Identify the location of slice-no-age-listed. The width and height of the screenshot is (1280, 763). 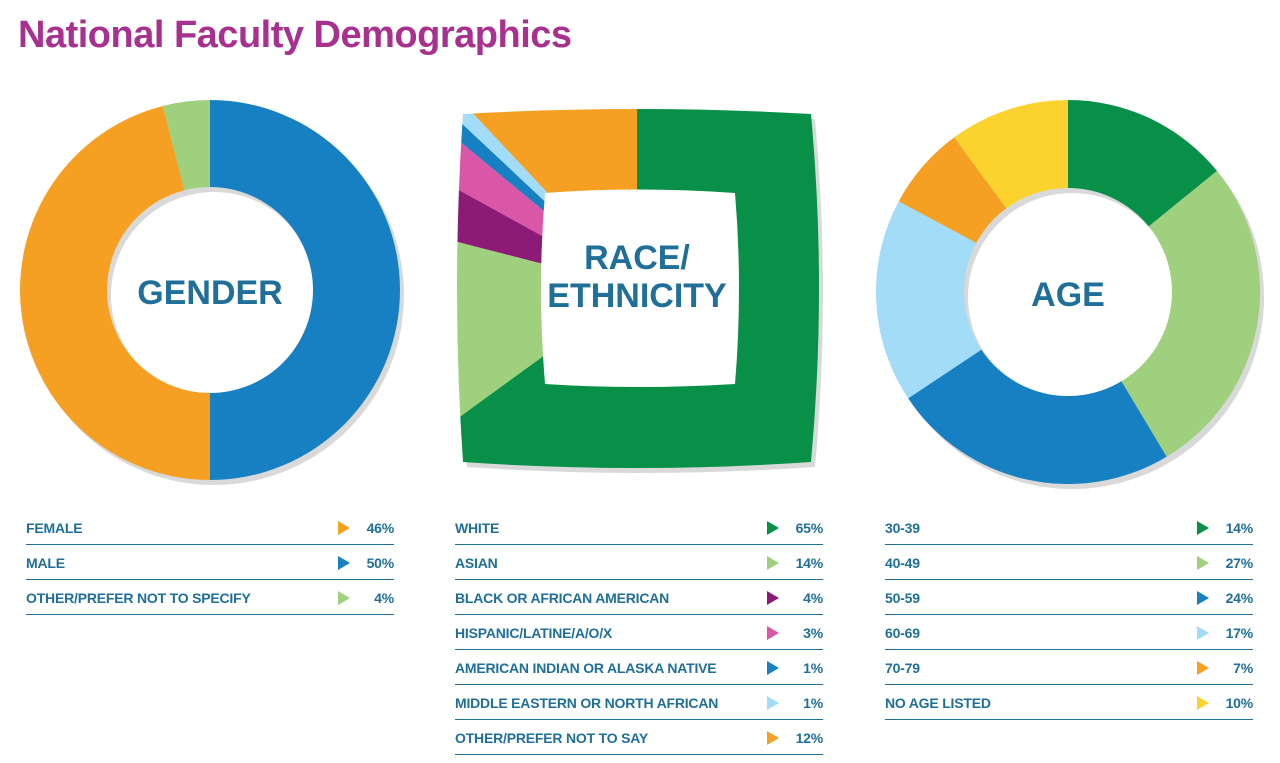
(1011, 154).